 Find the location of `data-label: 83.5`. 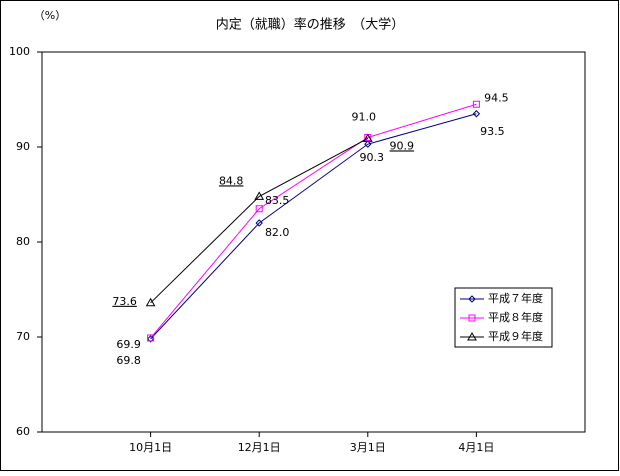

data-label: 83.5 is located at coordinates (277, 200).